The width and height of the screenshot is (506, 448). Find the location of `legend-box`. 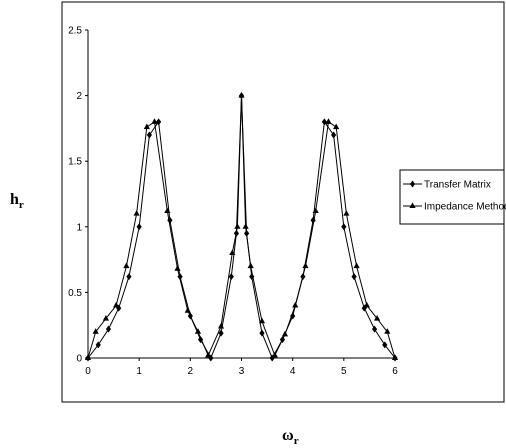

legend-box is located at coordinates (452, 197).